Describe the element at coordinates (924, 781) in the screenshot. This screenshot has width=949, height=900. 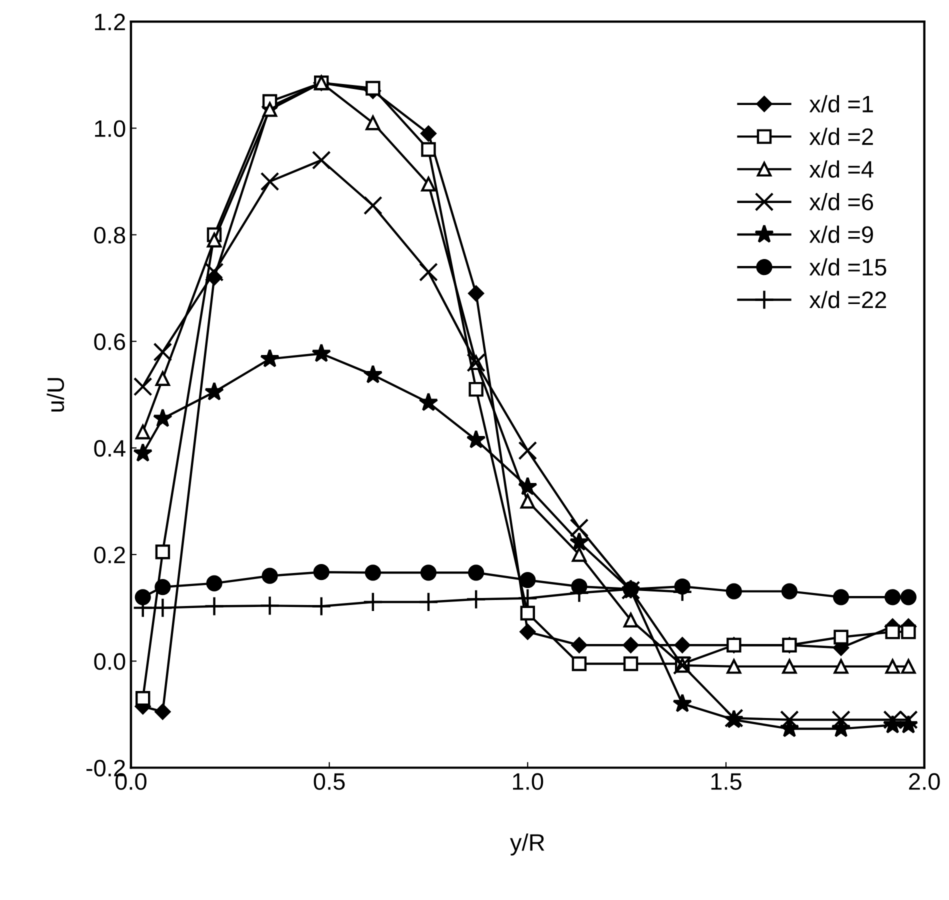
I see `x-tick-label: 2.0` at that location.